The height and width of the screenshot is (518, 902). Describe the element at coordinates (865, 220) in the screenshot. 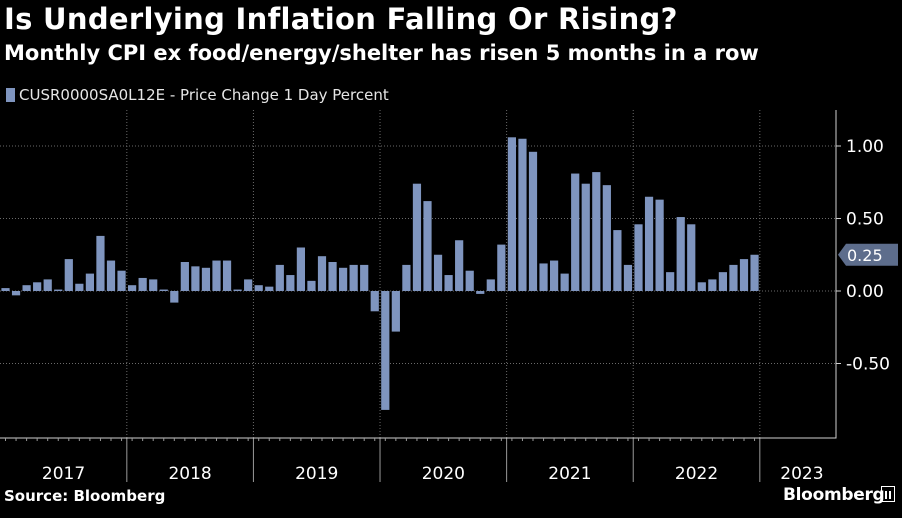

I see `y-tick-label: 0.50` at that location.